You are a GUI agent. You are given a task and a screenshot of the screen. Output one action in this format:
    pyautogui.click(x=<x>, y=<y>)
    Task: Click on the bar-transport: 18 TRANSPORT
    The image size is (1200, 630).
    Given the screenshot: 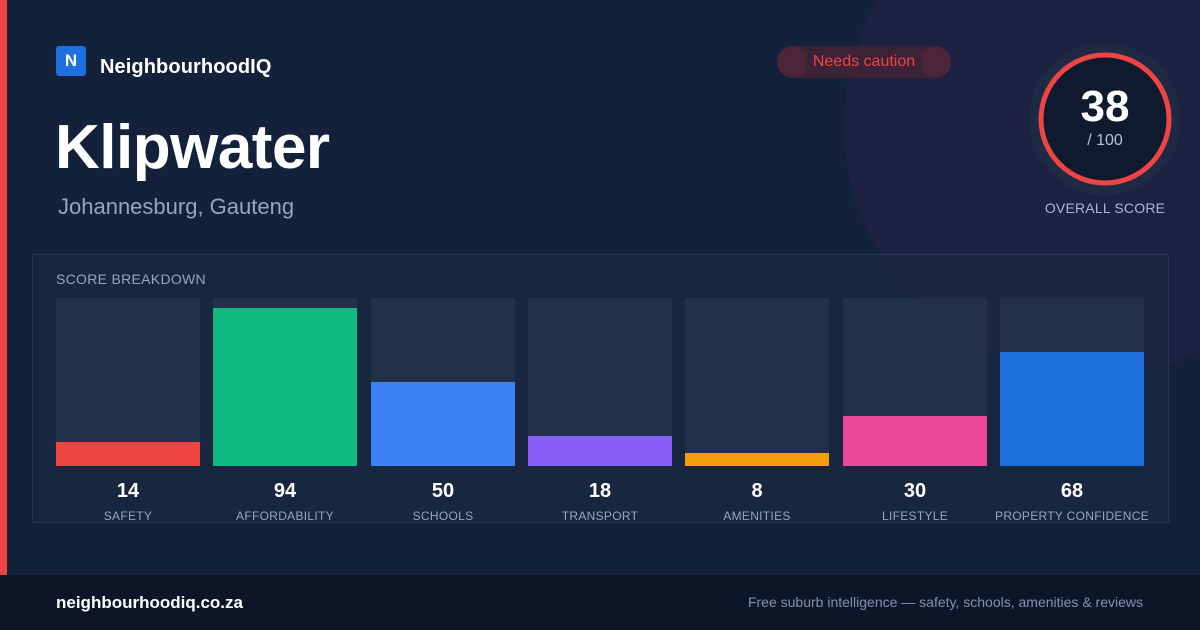 What is the action you would take?
    pyautogui.click(x=600, y=413)
    